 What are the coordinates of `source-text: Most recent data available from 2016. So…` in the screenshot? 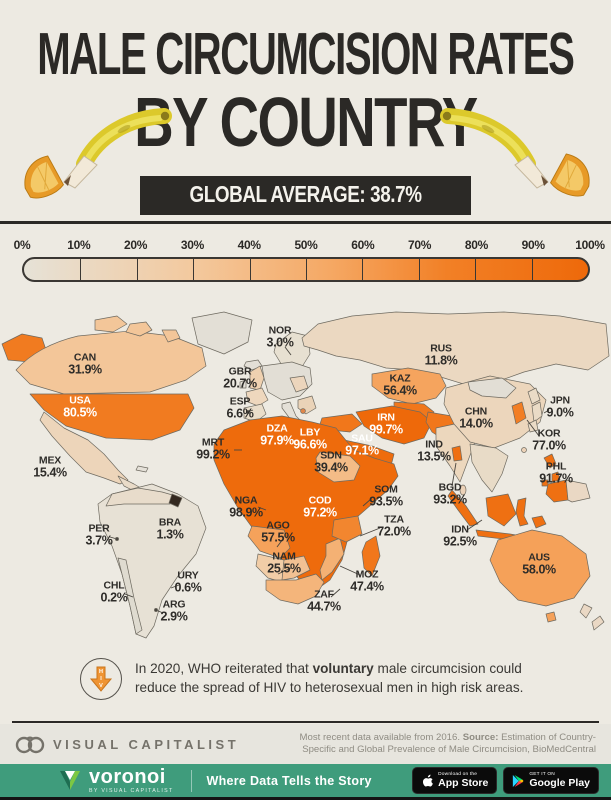 It's located at (448, 743).